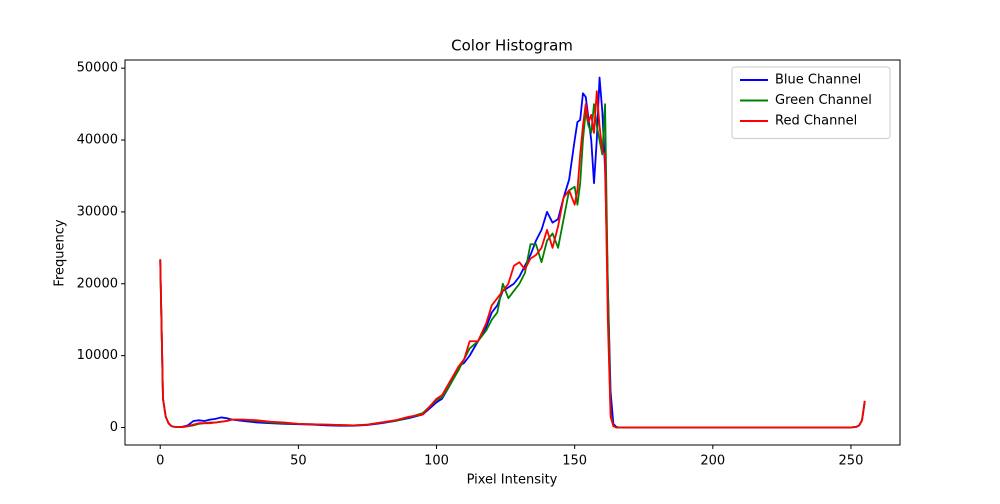 This screenshot has height=504, width=1000. I want to click on y-tick-label: 20000, so click(97, 283).